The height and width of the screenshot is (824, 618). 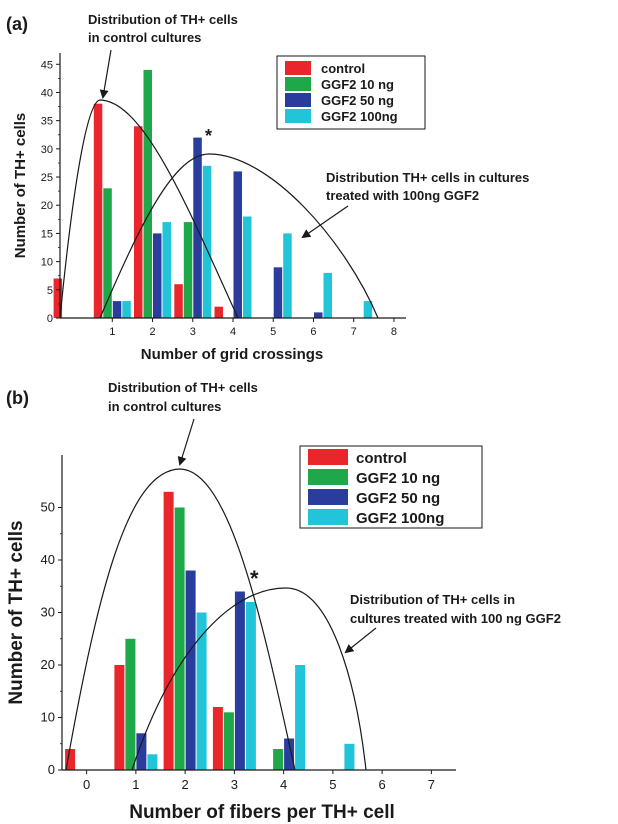 What do you see at coordinates (207, 241) in the screenshot?
I see `panel-a-bar-ggf2-100ng-x3` at bounding box center [207, 241].